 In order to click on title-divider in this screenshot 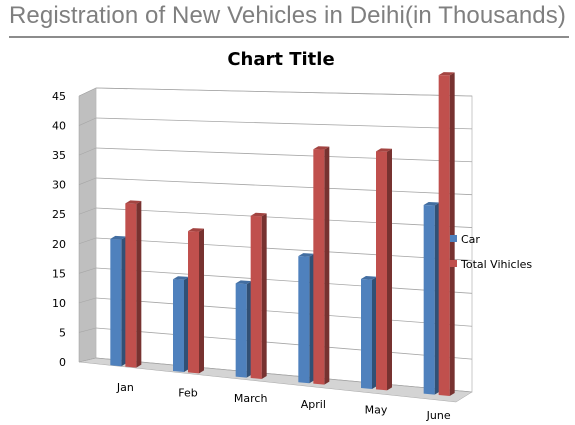, I will do `click(289, 37)`.